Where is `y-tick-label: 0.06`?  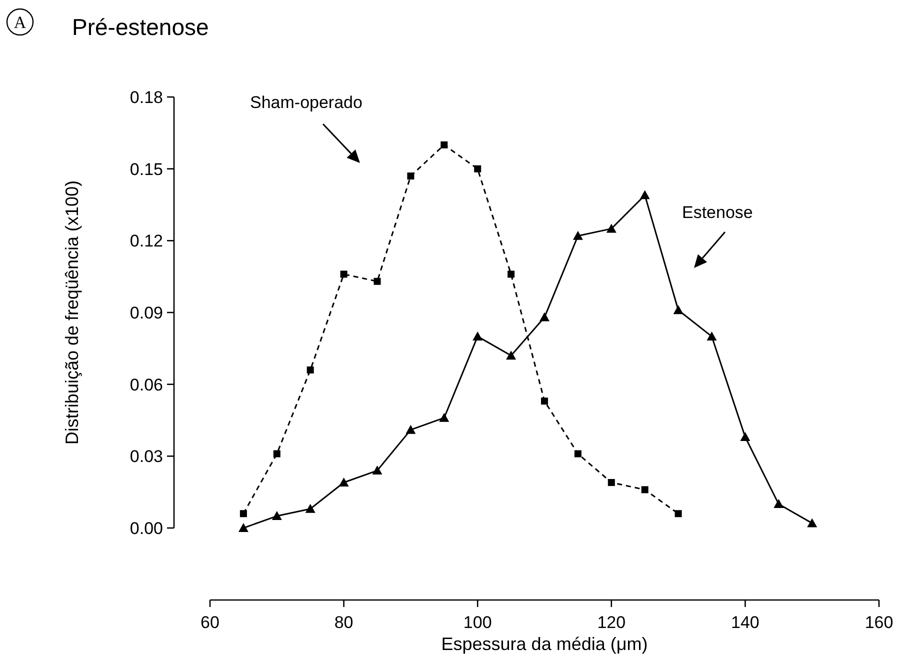 y-tick-label: 0.06 is located at coordinates (146, 384).